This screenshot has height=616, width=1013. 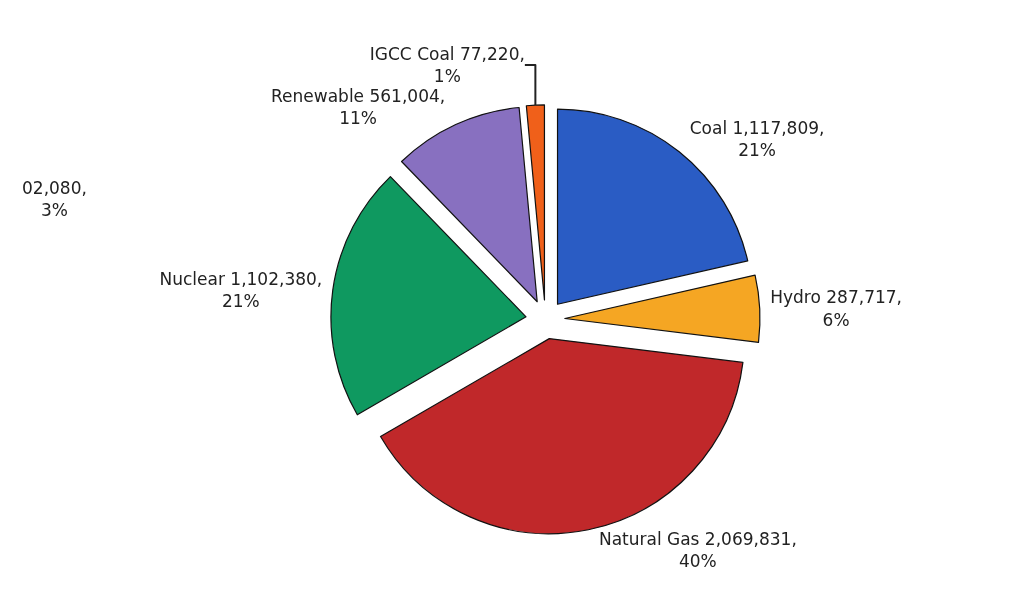 What do you see at coordinates (836, 308) in the screenshot?
I see `slice-label: Hydro 287,717, 6%` at bounding box center [836, 308].